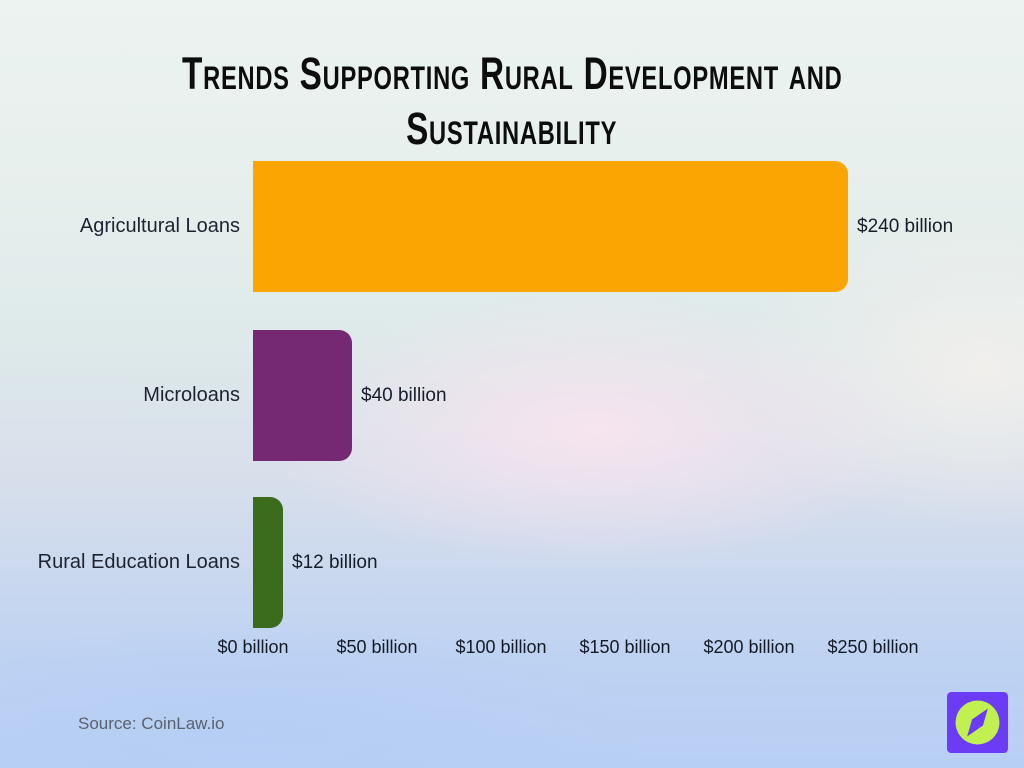 This screenshot has height=768, width=1024. Describe the element at coordinates (512, 74) in the screenshot. I see `chart-title-line-1: Trends Supporting Rural Development and` at that location.